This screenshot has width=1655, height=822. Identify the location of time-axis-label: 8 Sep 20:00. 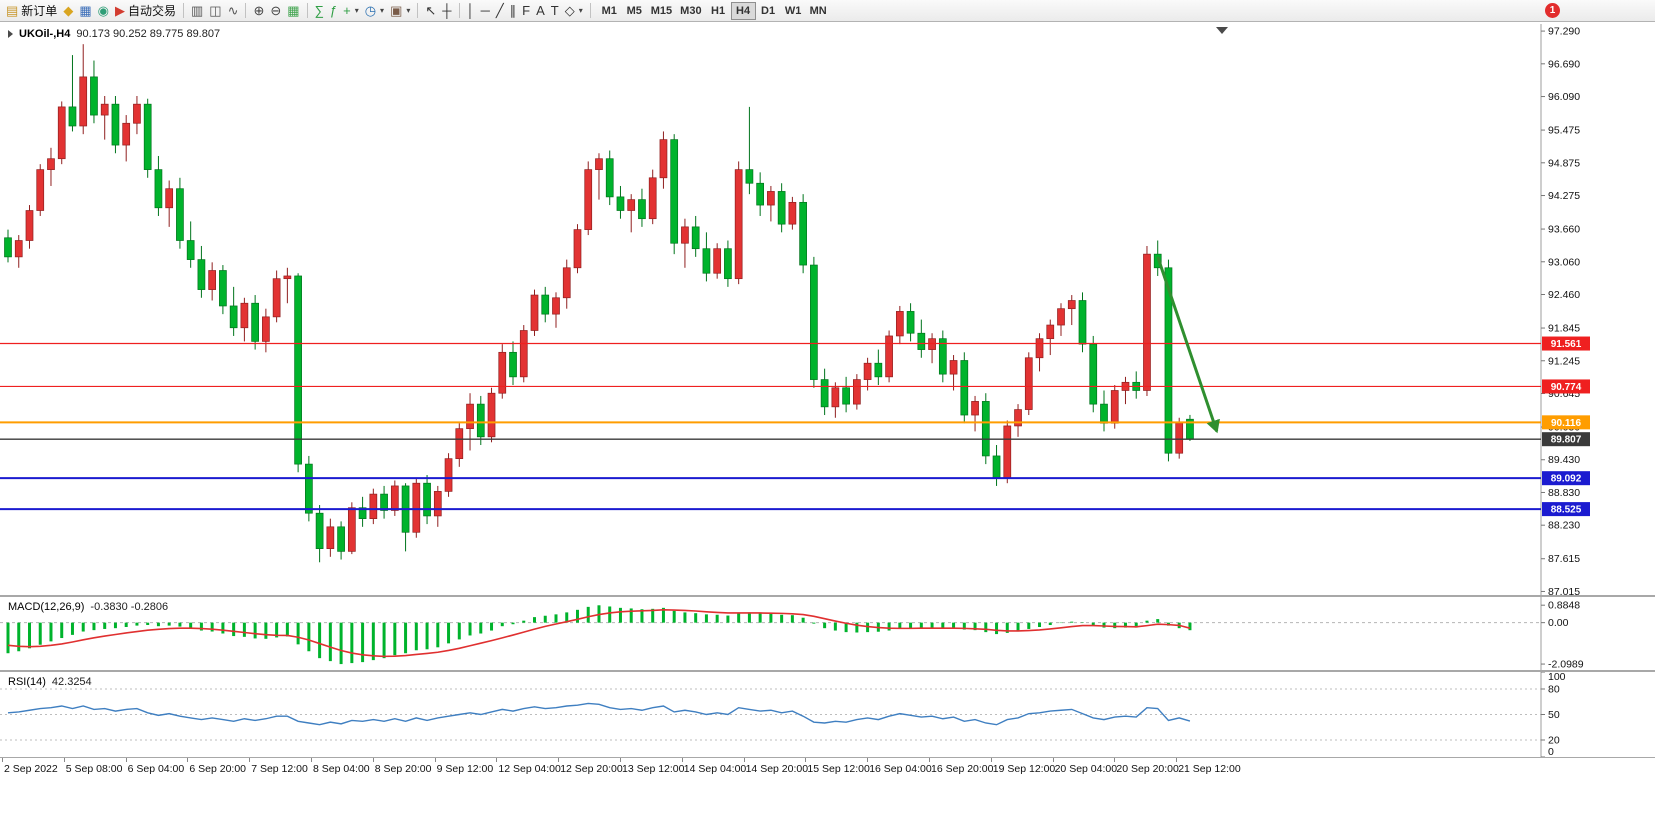
(403, 769).